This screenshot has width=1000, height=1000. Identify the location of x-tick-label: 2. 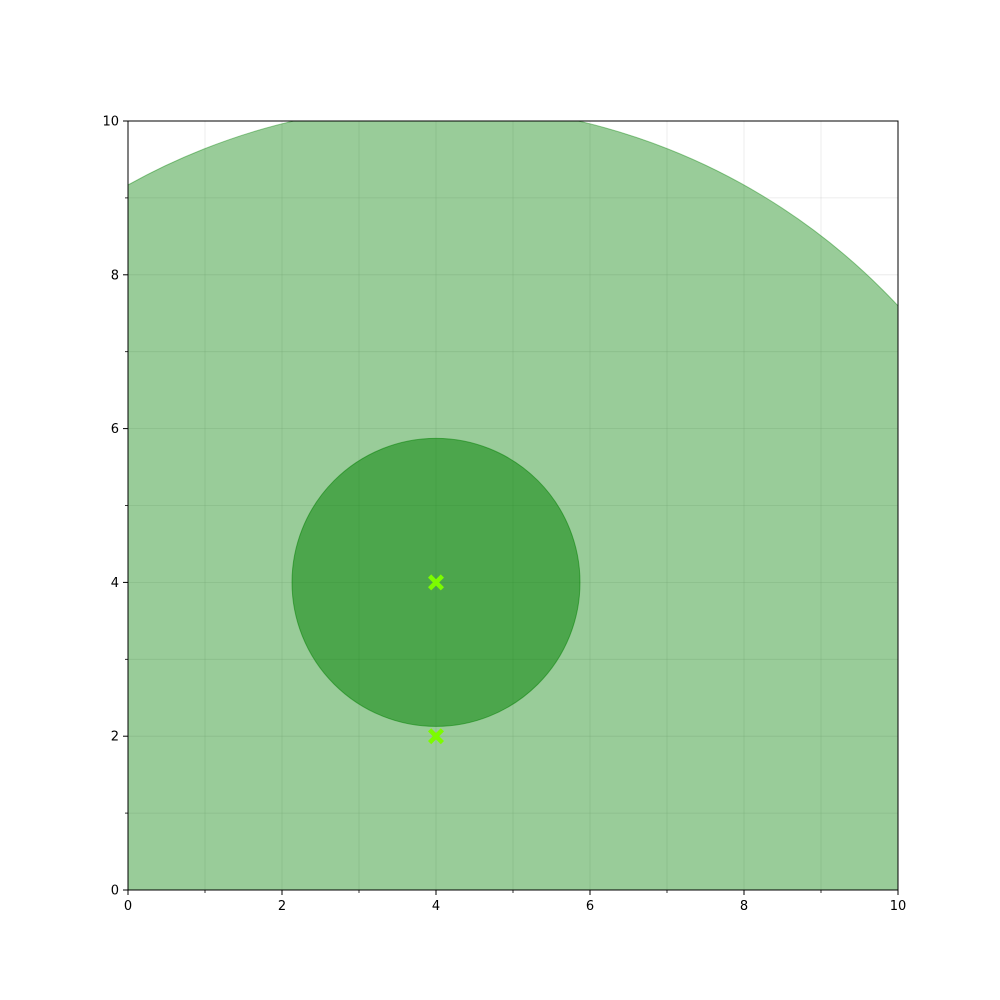
(282, 906).